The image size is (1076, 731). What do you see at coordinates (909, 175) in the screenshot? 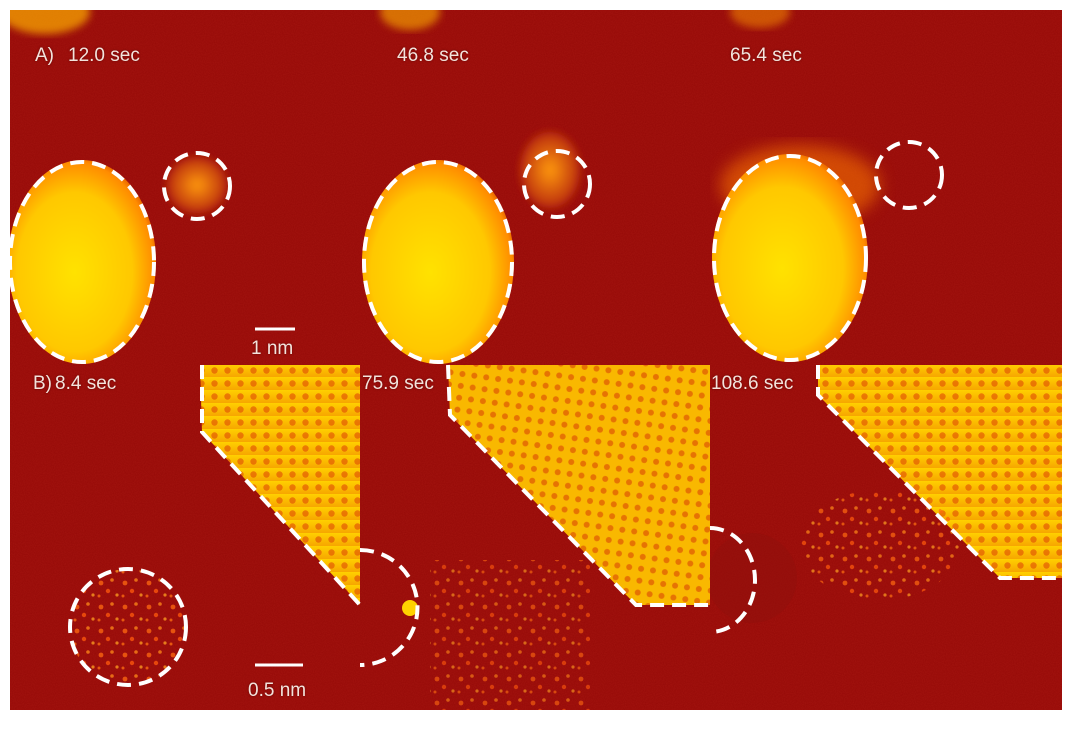
I see `outline-cluster-a3` at bounding box center [909, 175].